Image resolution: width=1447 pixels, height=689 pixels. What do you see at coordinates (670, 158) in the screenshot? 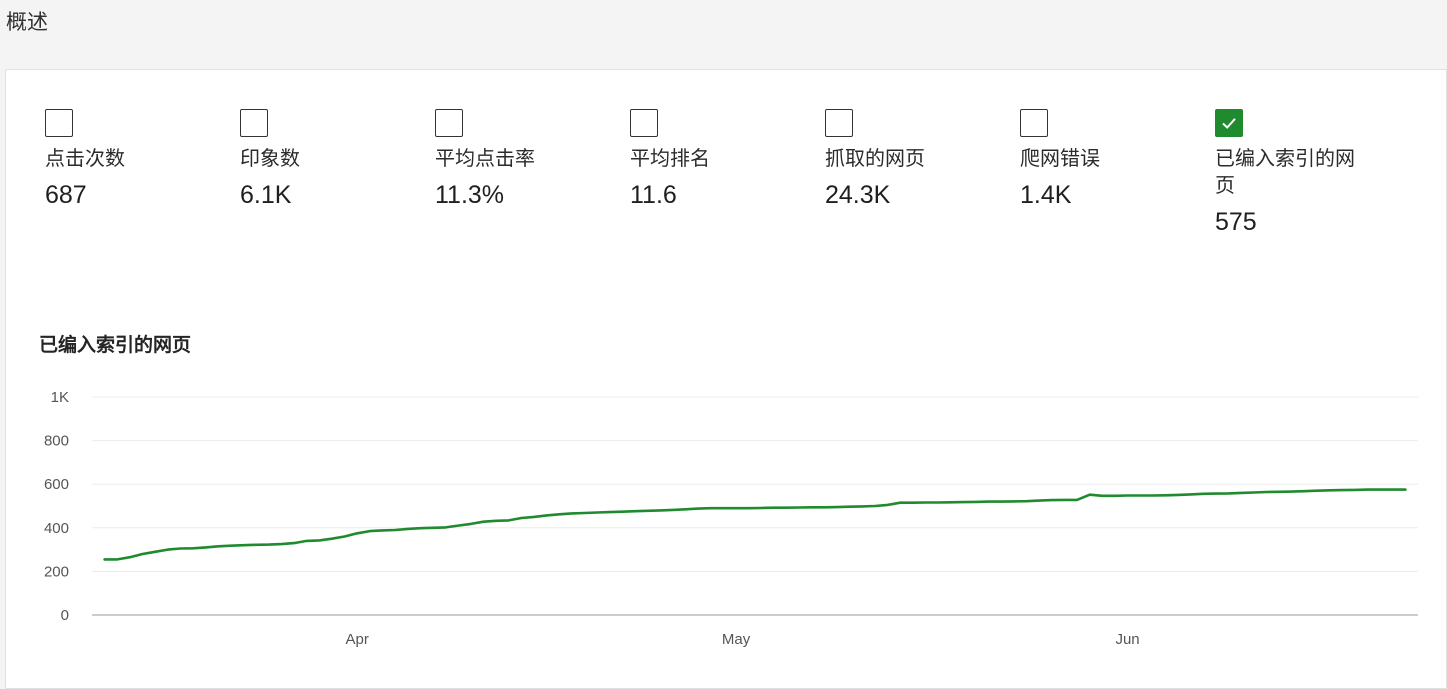
I see `metric-label: 平均排名` at bounding box center [670, 158].